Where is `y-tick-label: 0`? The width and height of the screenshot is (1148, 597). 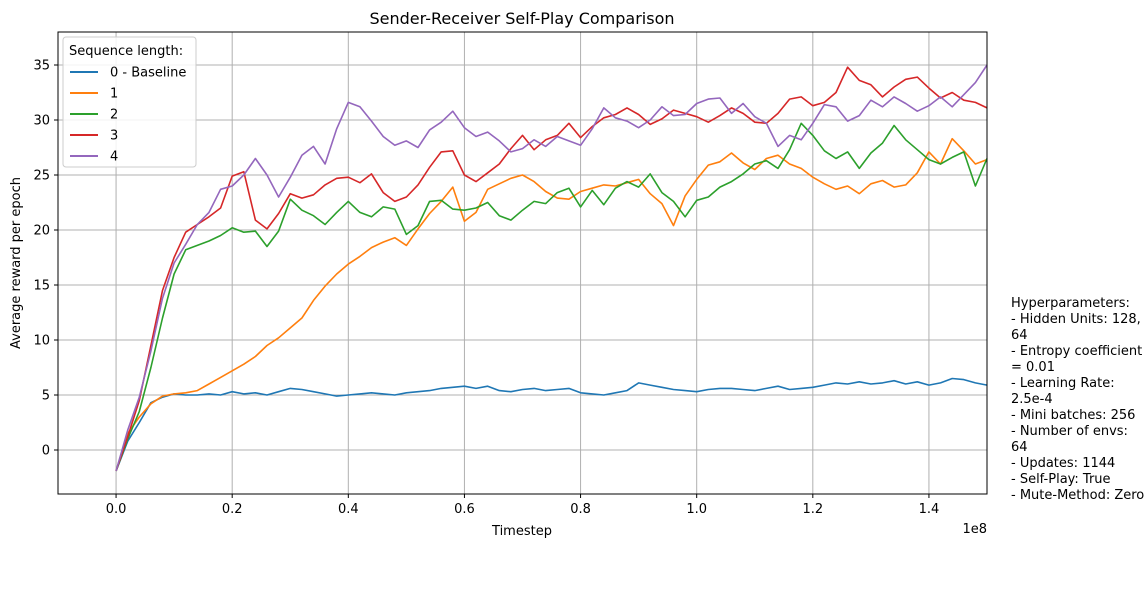 y-tick-label: 0 is located at coordinates (46, 451).